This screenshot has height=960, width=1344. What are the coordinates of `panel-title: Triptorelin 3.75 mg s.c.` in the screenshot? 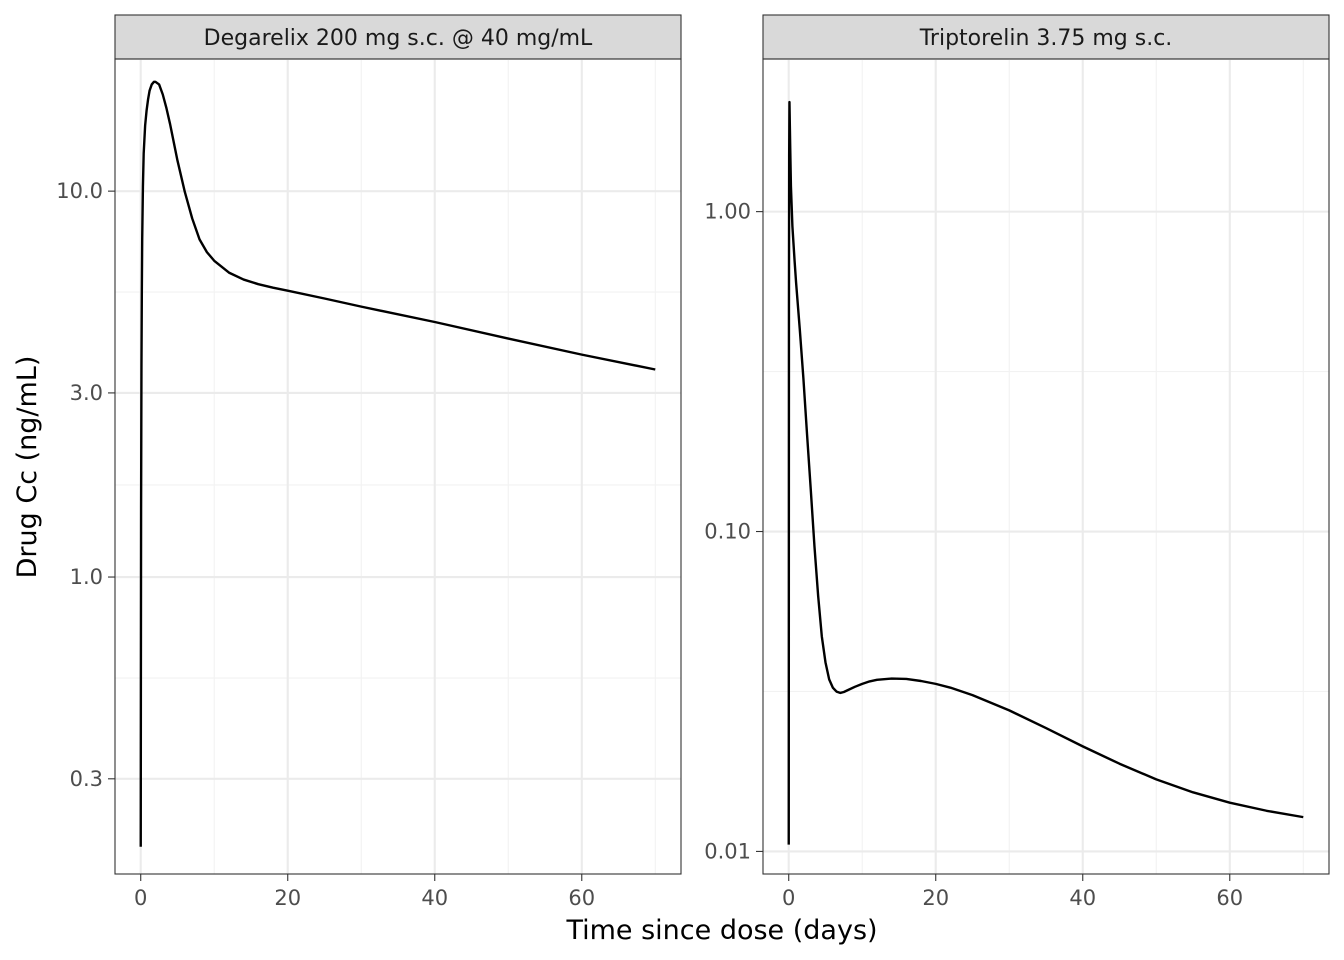 It's located at (1046, 38).